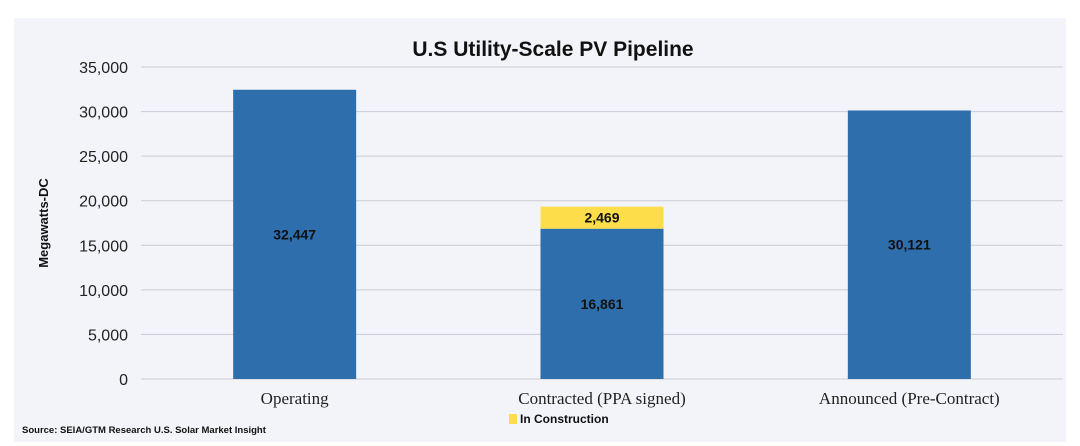 This screenshot has width=1080, height=446. What do you see at coordinates (564, 419) in the screenshot?
I see `legend-label-in-construction: In Construction` at bounding box center [564, 419].